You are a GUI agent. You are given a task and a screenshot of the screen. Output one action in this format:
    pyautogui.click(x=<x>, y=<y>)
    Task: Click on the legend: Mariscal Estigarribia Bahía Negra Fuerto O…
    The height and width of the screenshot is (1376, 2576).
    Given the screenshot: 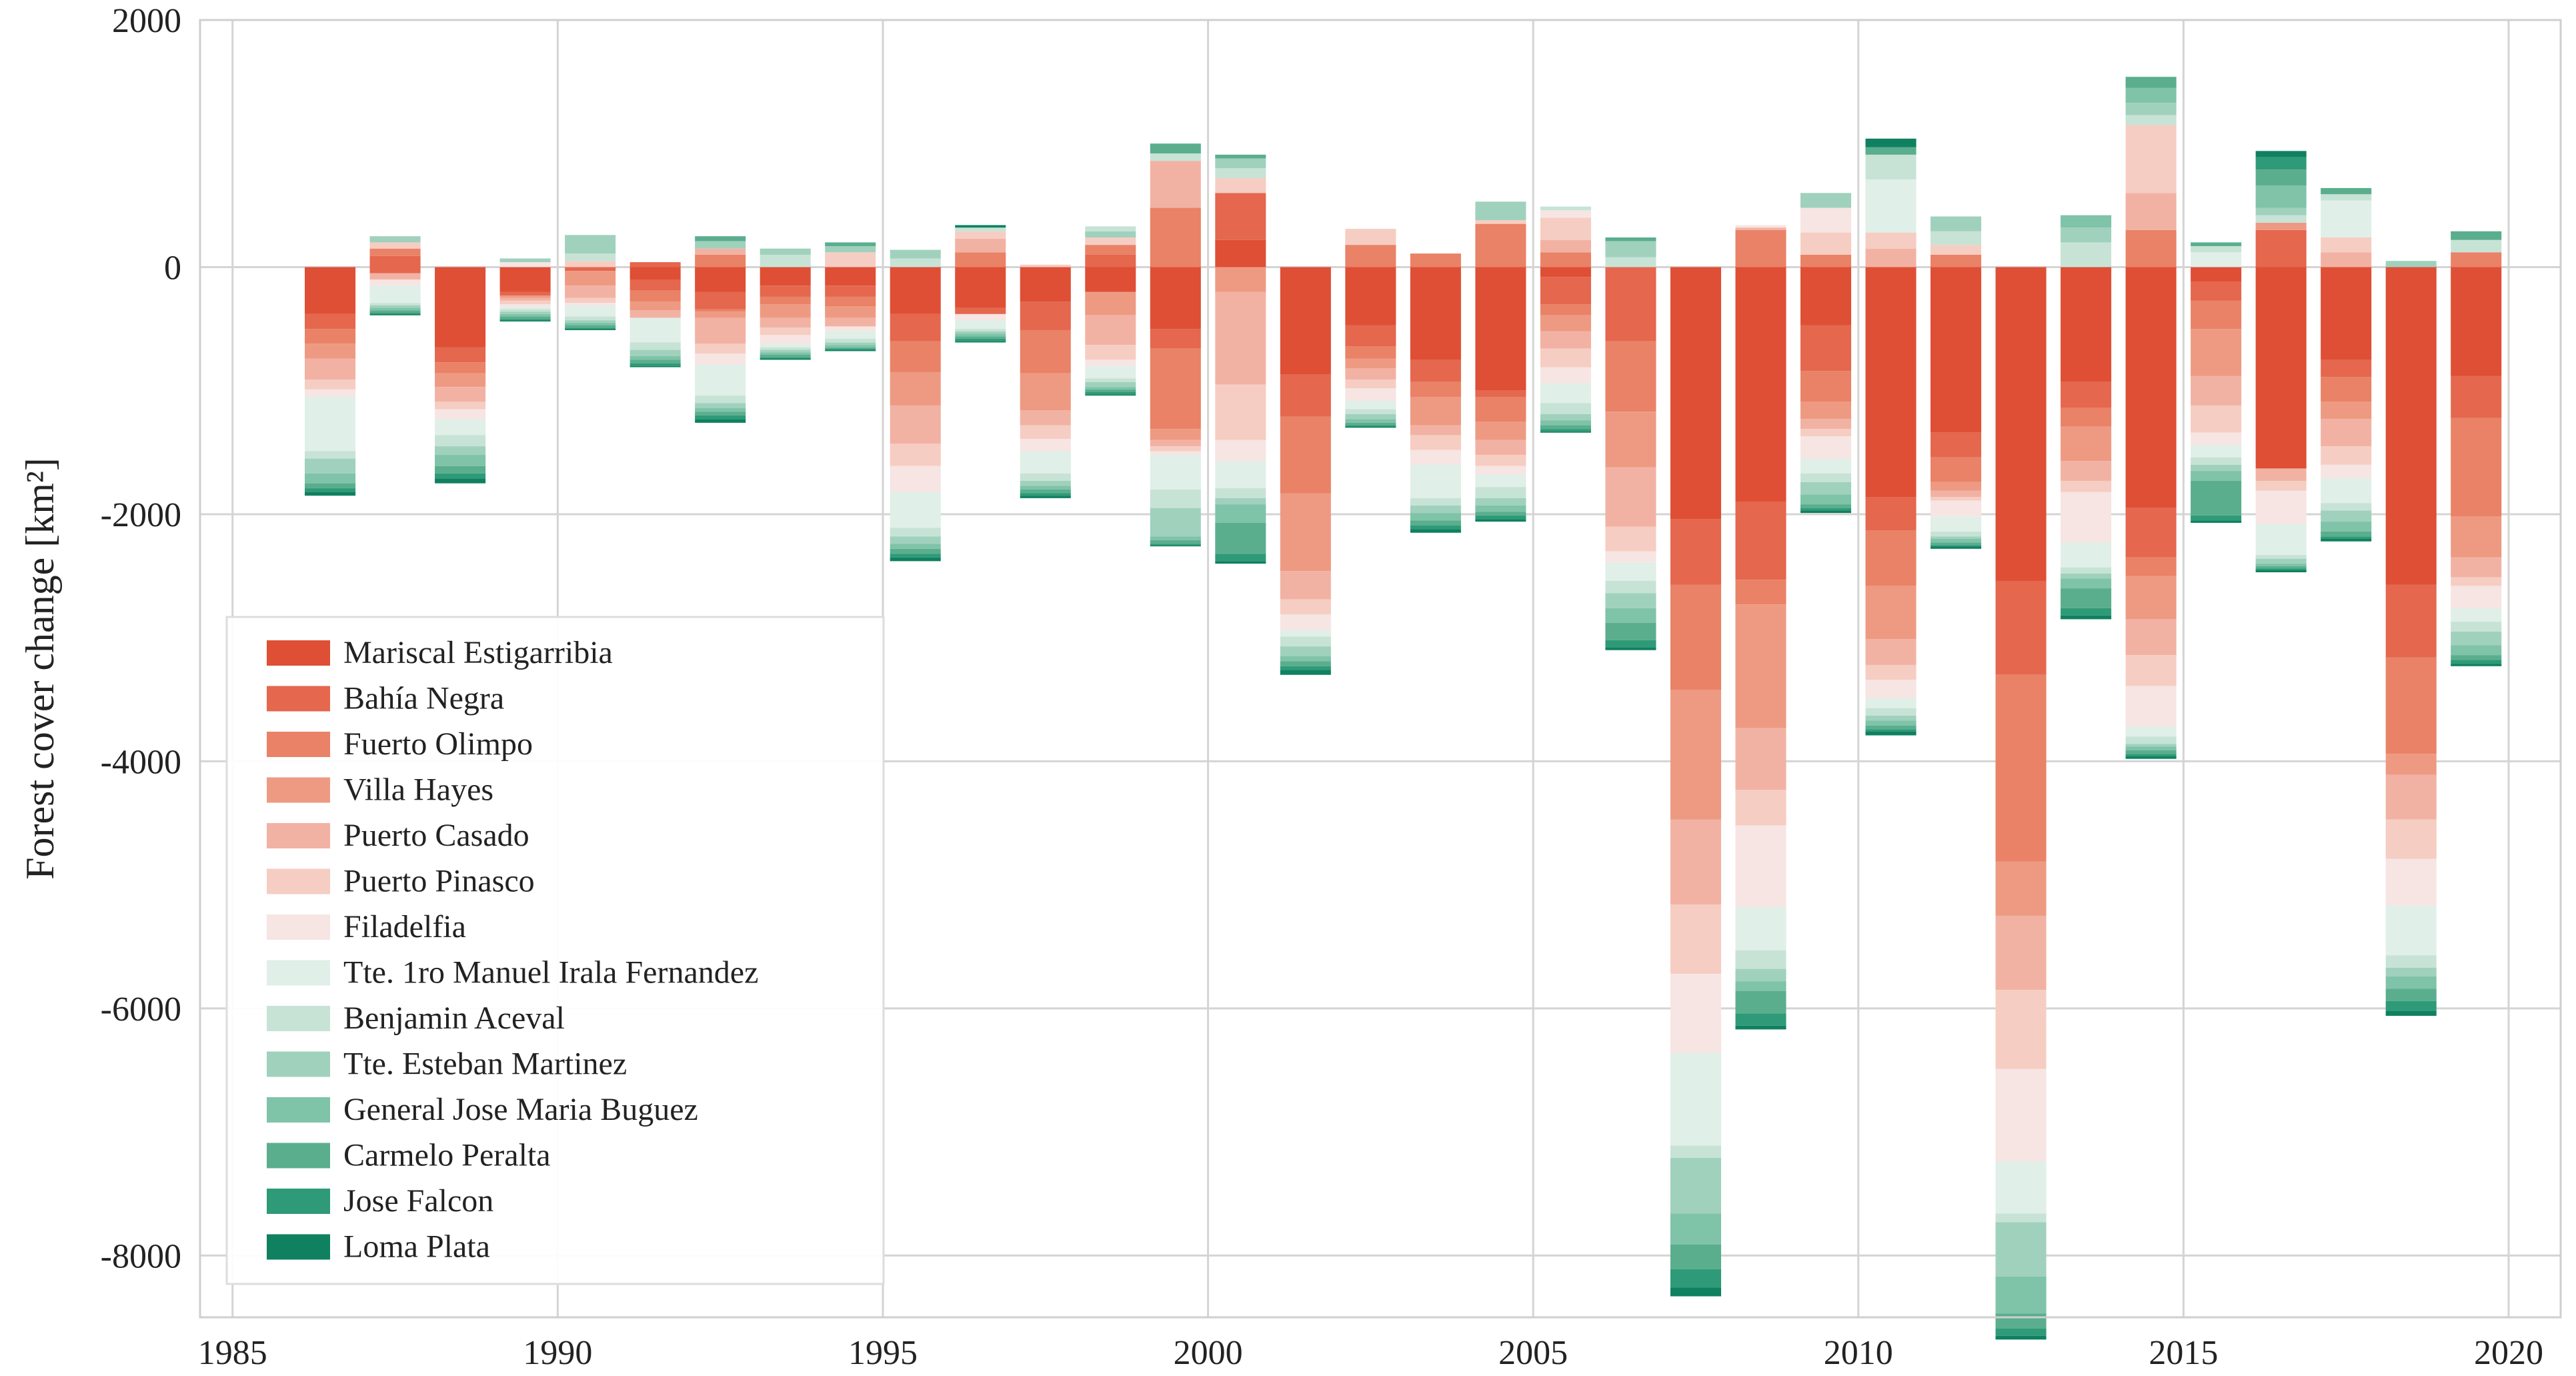 What is the action you would take?
    pyautogui.click(x=555, y=950)
    